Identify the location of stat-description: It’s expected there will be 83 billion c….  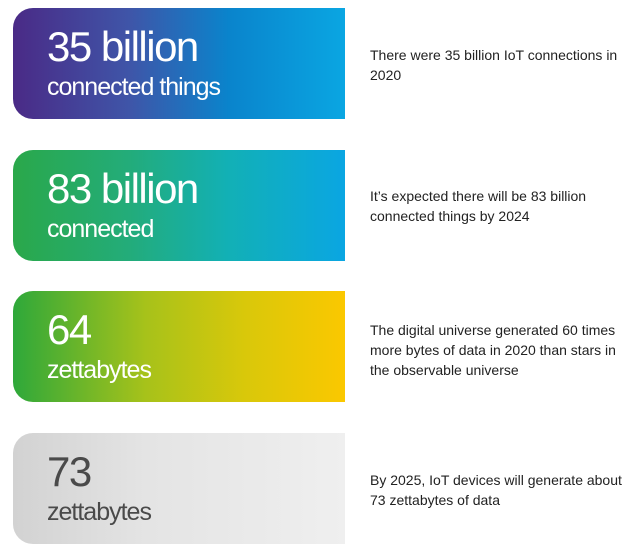
(478, 206).